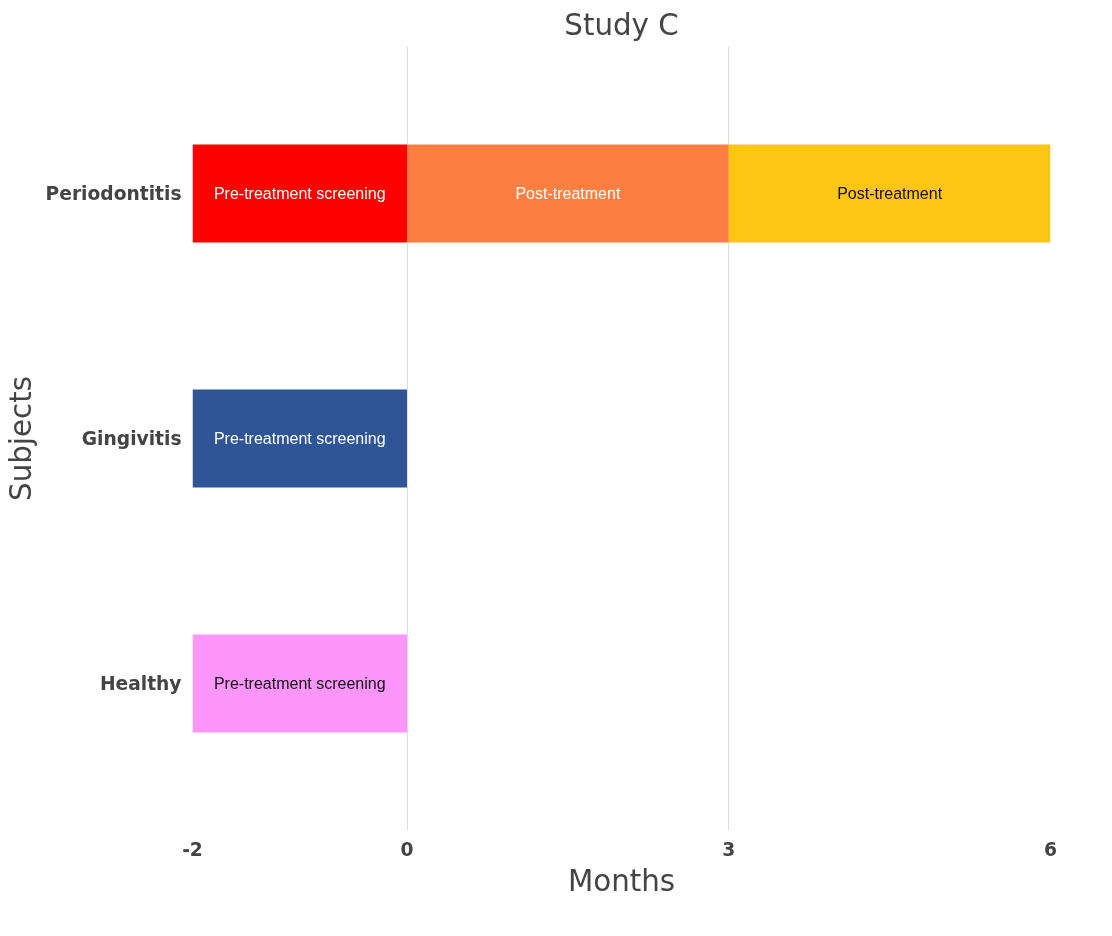 The width and height of the screenshot is (1112, 936). Describe the element at coordinates (113, 193) in the screenshot. I see `y-tick-label: Periodontitis` at that location.